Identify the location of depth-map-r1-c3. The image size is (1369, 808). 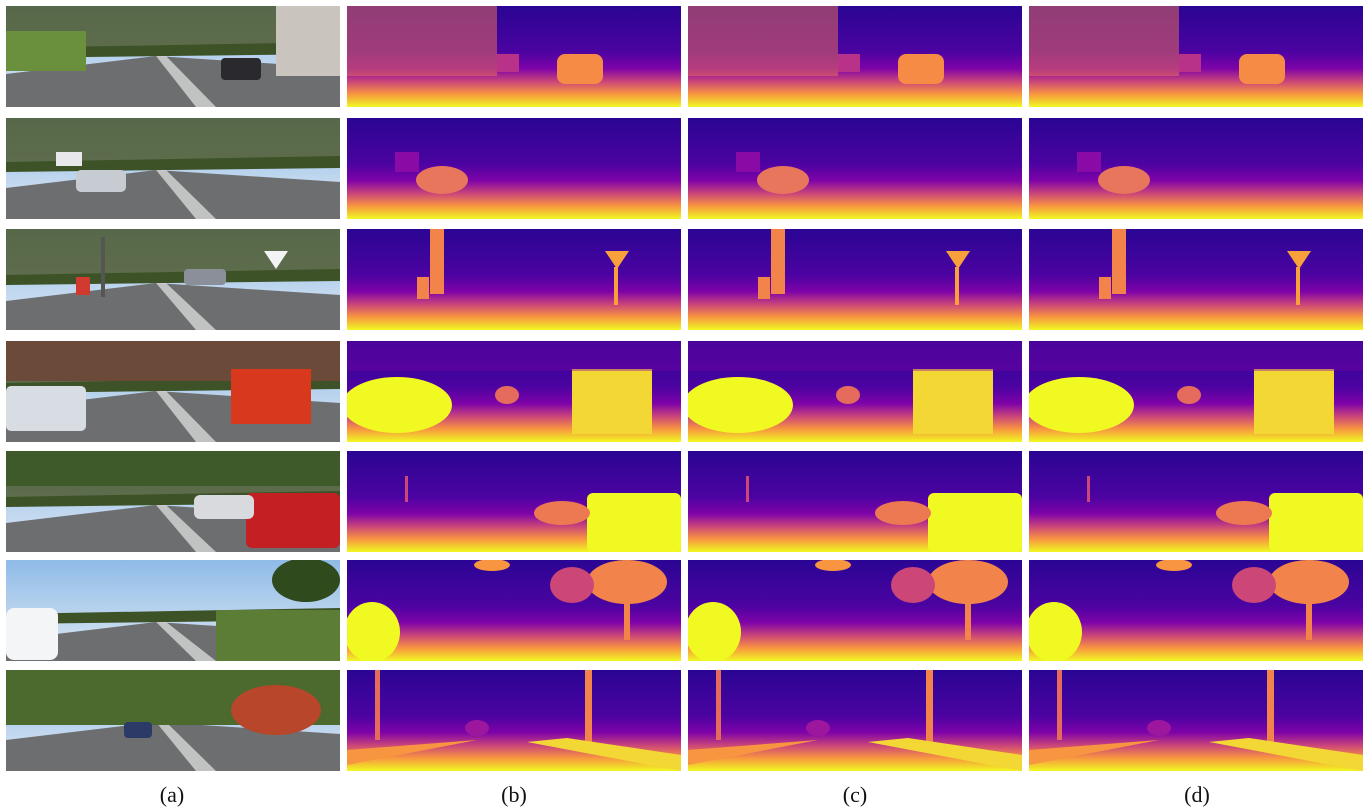
(855, 56).